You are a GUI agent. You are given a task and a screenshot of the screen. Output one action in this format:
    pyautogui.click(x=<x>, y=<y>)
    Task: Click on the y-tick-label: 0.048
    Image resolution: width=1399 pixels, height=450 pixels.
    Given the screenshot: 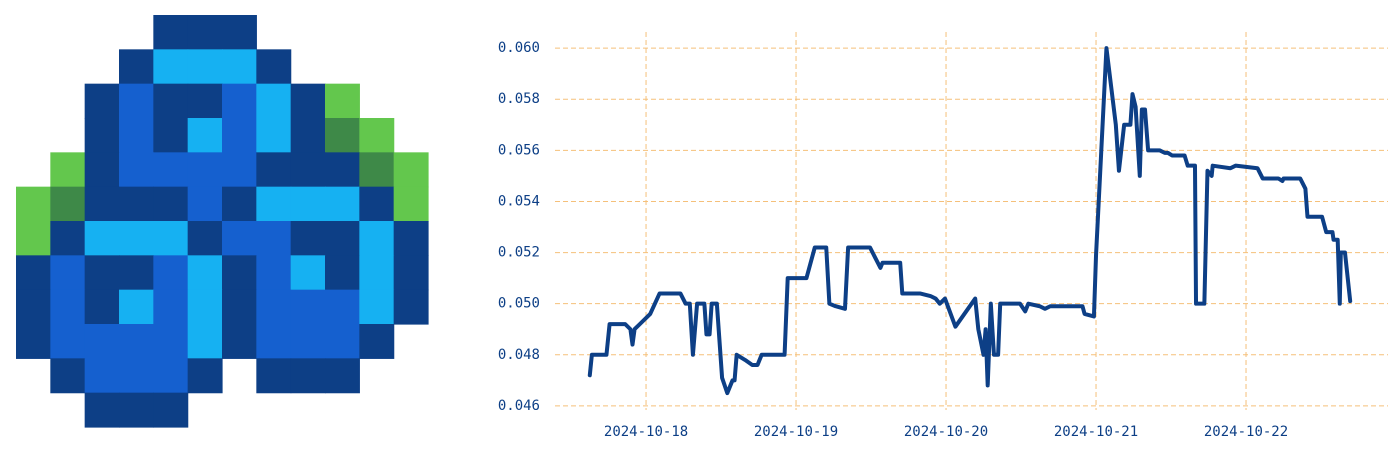 What is the action you would take?
    pyautogui.click(x=519, y=355)
    